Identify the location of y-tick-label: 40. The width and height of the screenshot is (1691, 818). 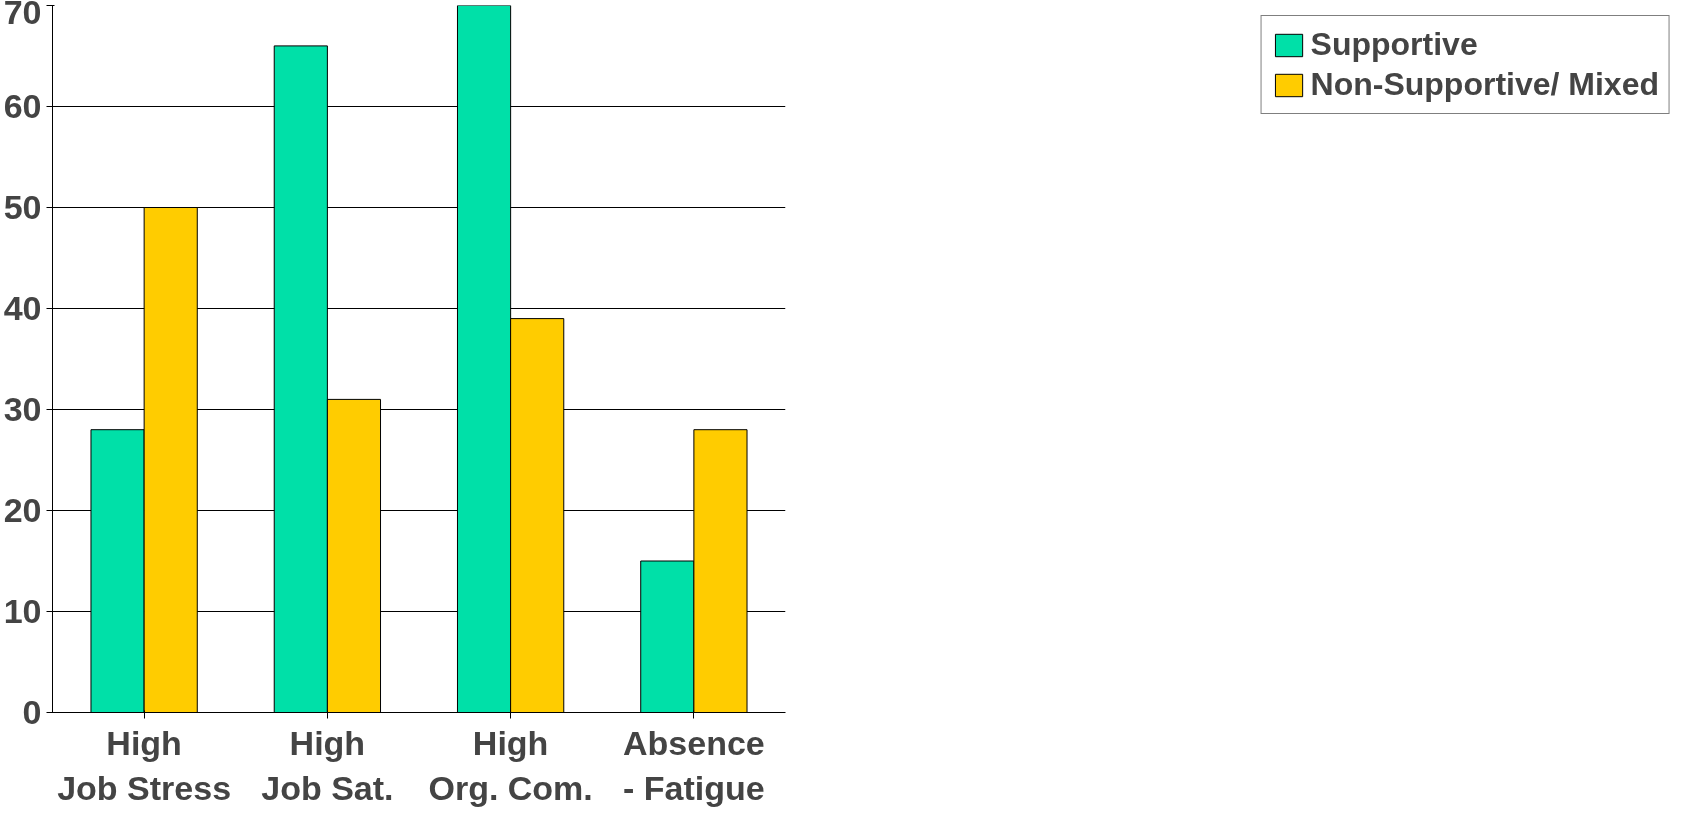
(22, 308).